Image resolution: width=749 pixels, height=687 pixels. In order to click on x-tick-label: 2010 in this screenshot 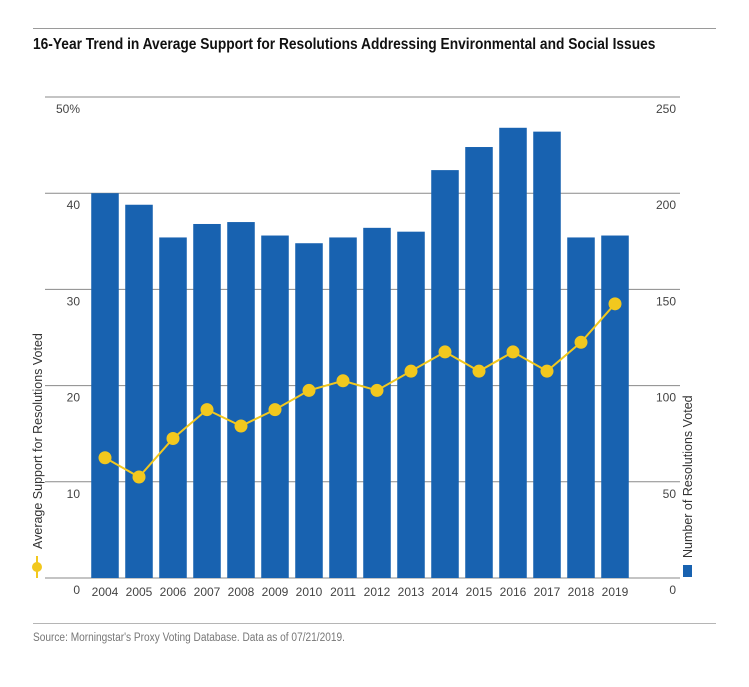, I will do `click(309, 592)`.